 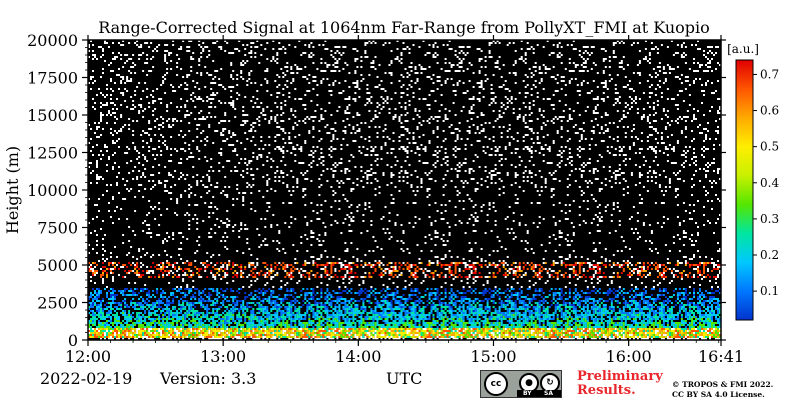 I want to click on cc-strip: BY SA, so click(x=539, y=393).